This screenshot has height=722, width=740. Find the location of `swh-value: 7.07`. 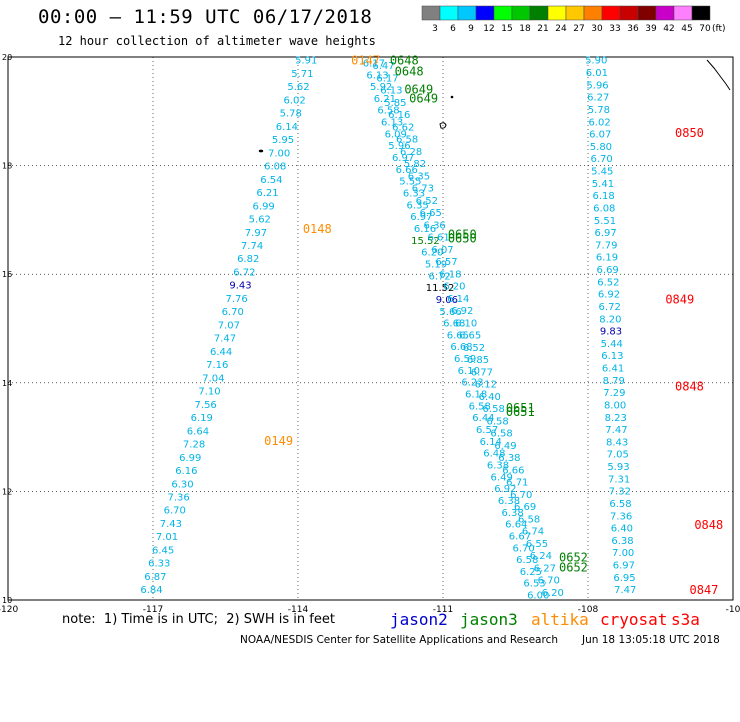

swh-value: 7.07 is located at coordinates (229, 325).